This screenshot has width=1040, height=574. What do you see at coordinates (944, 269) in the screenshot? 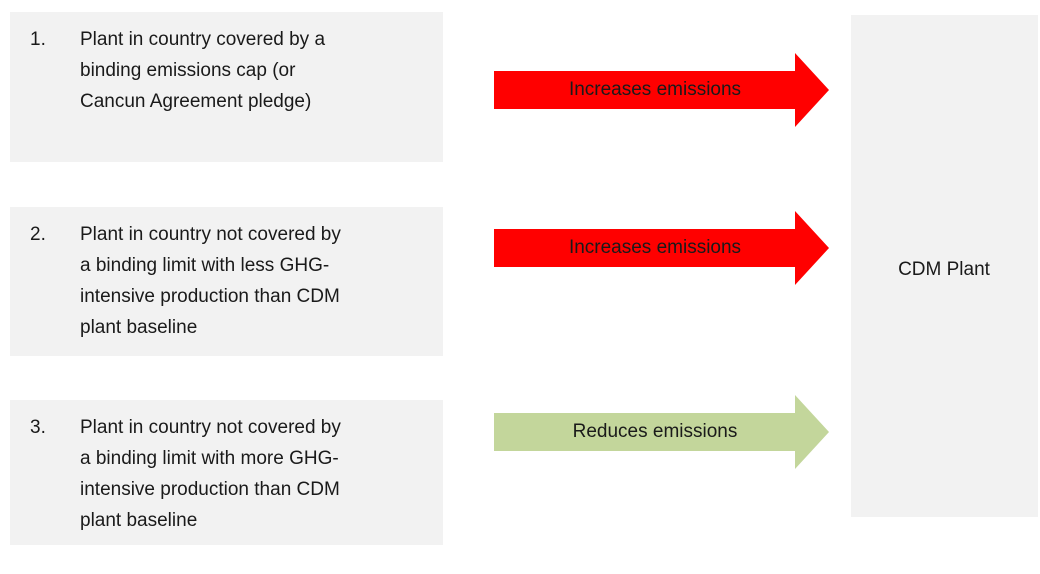
I see `target-label: CDM Plant` at bounding box center [944, 269].